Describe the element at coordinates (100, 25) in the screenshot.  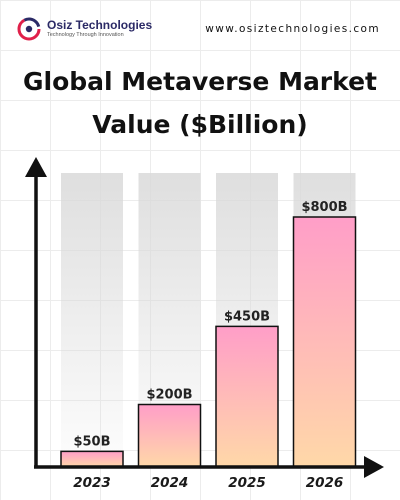
I see `brand-name: Osiz Technologies` at that location.